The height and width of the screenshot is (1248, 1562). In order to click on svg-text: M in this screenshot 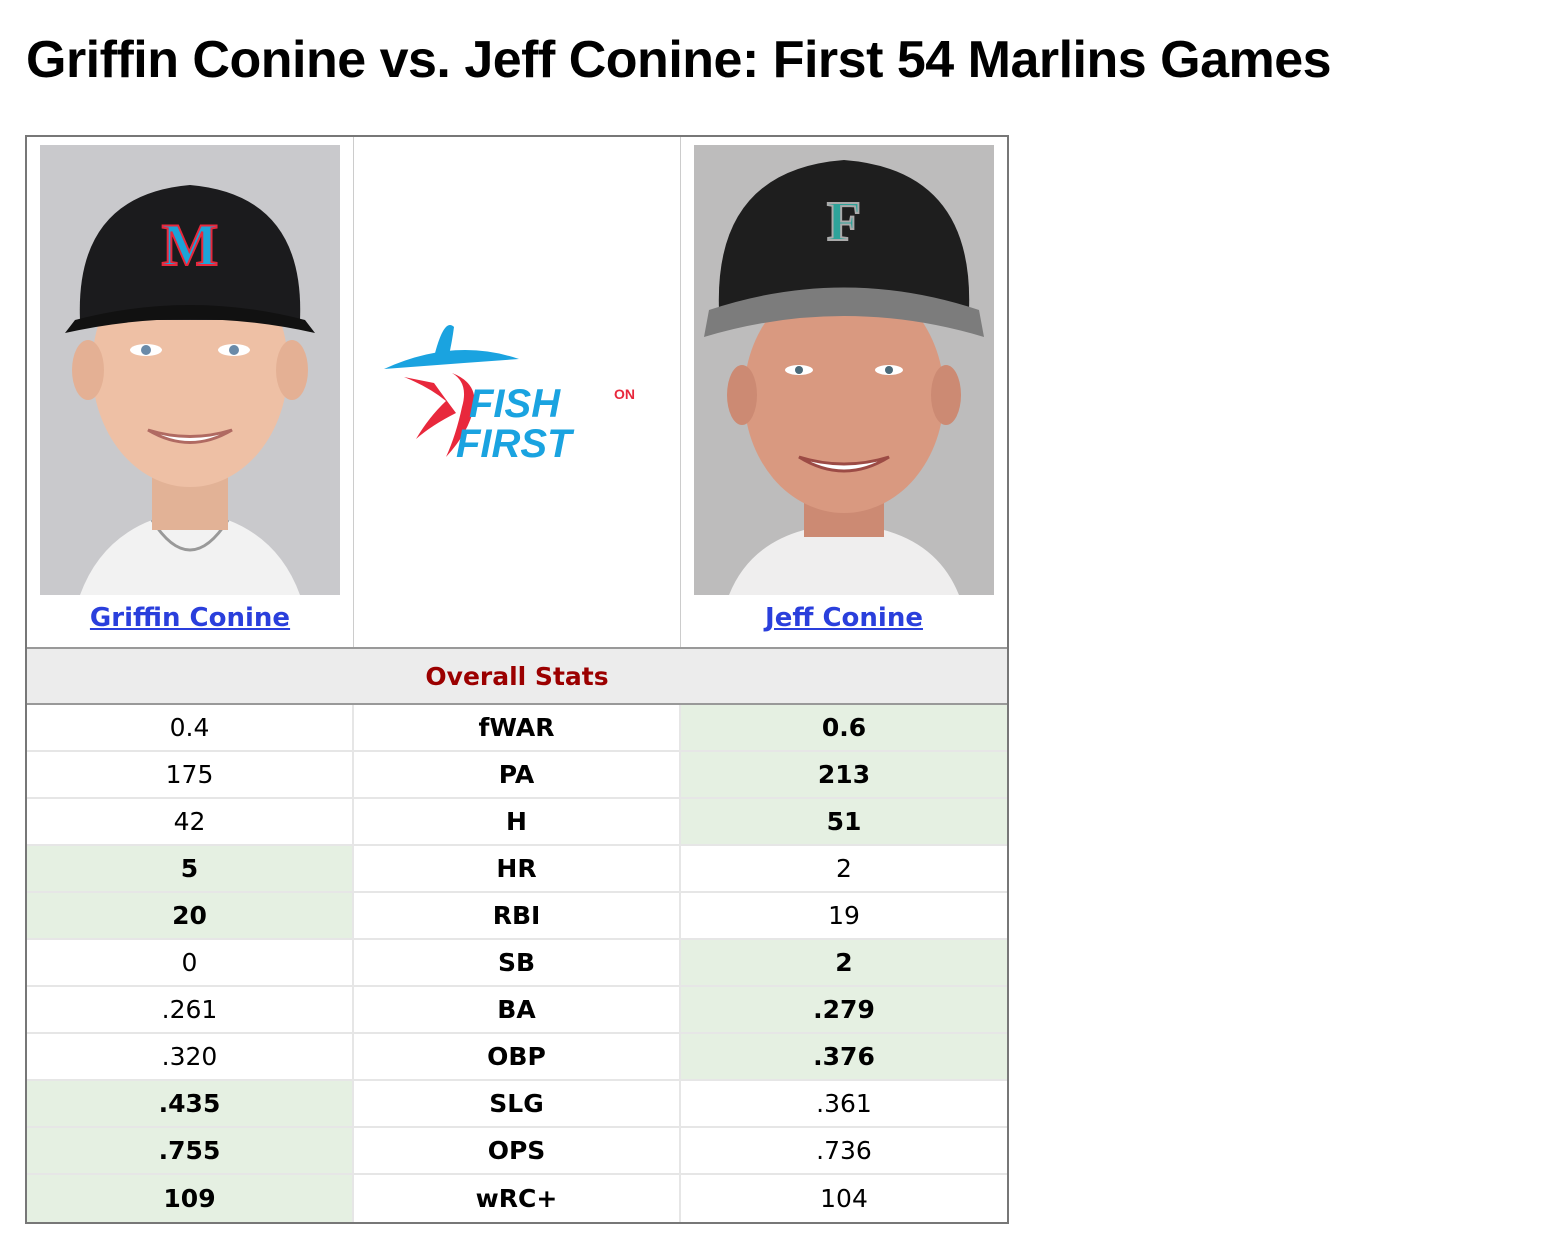, I will do `click(190, 245)`.